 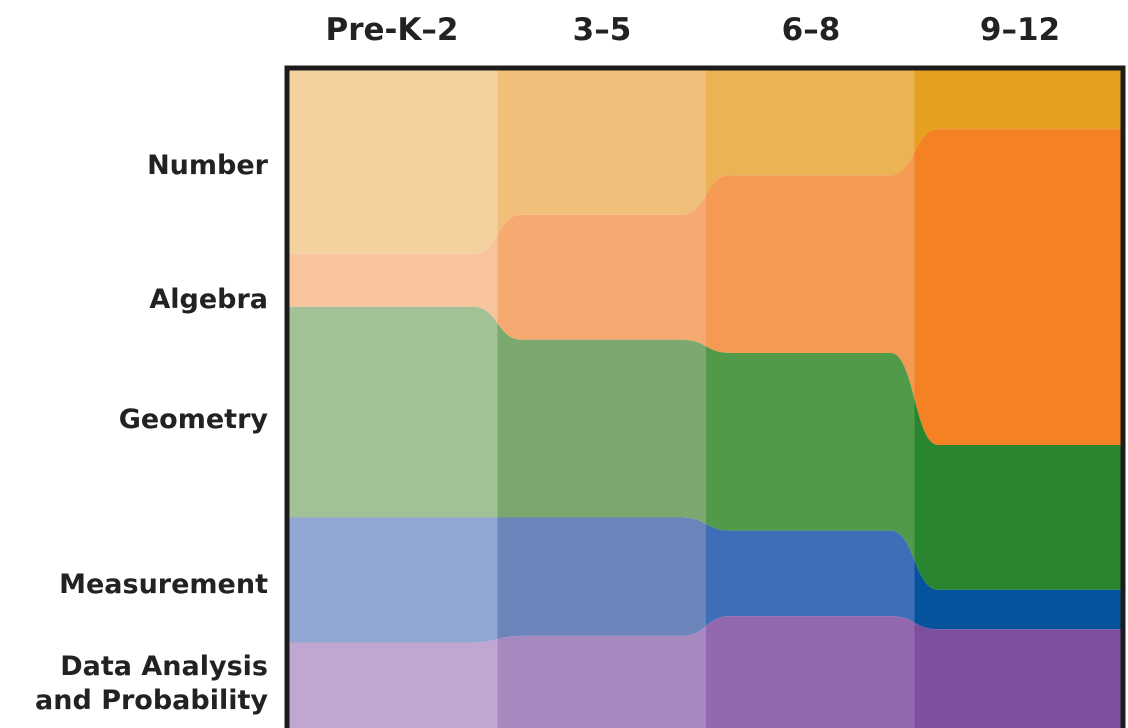 I want to click on strand-label-geometry: Geometry, so click(x=193, y=419).